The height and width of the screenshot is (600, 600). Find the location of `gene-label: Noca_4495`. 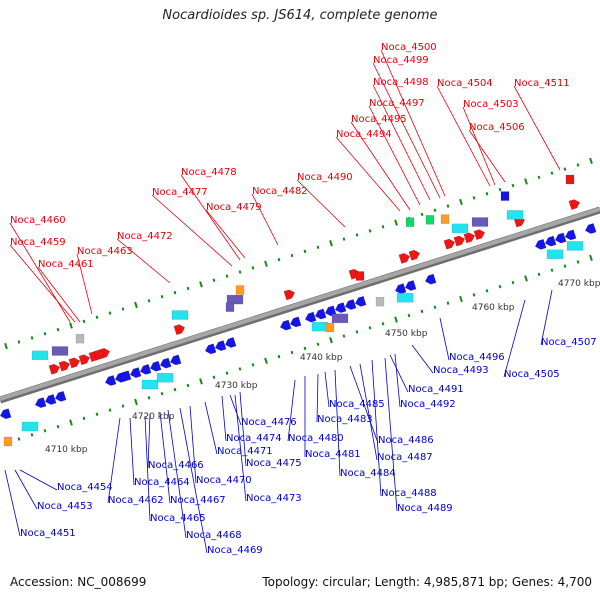

gene-label: Noca_4495 is located at coordinates (379, 119).